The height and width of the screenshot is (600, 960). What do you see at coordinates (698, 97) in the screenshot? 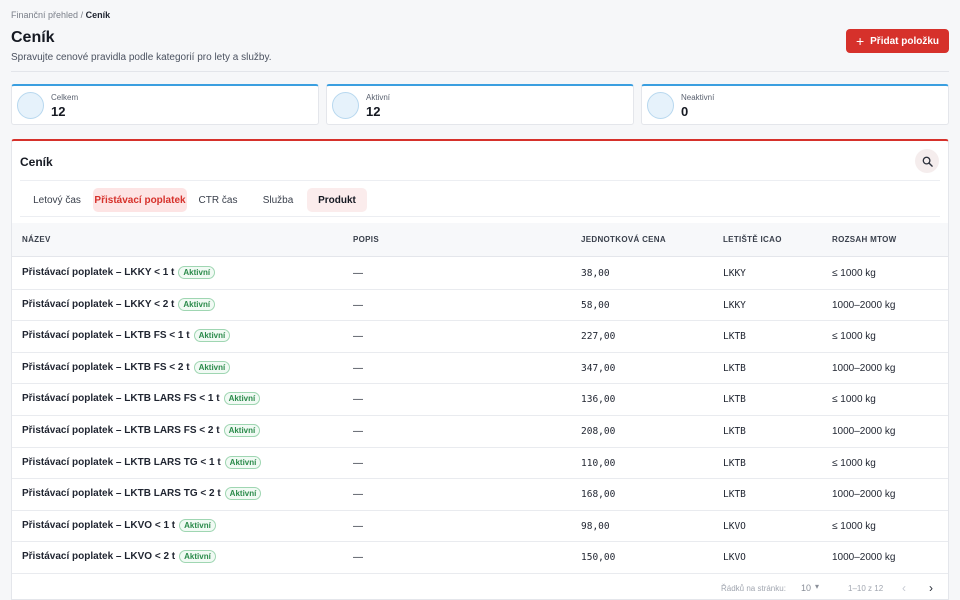
I see `stat-label: Neaktivní` at bounding box center [698, 97].